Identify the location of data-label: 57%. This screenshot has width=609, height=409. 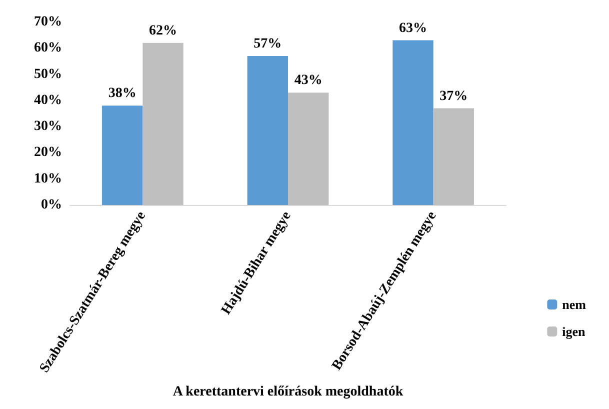
(268, 44).